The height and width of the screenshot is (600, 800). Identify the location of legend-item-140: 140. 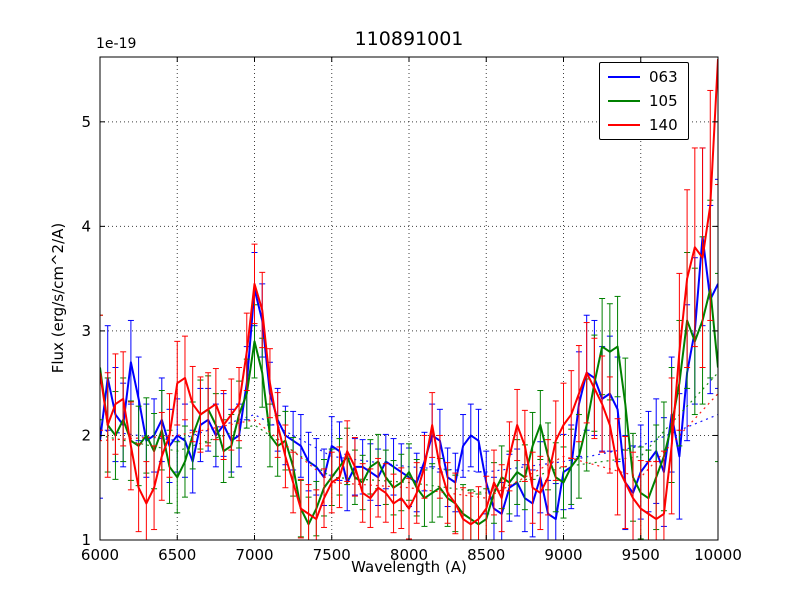
(643, 125).